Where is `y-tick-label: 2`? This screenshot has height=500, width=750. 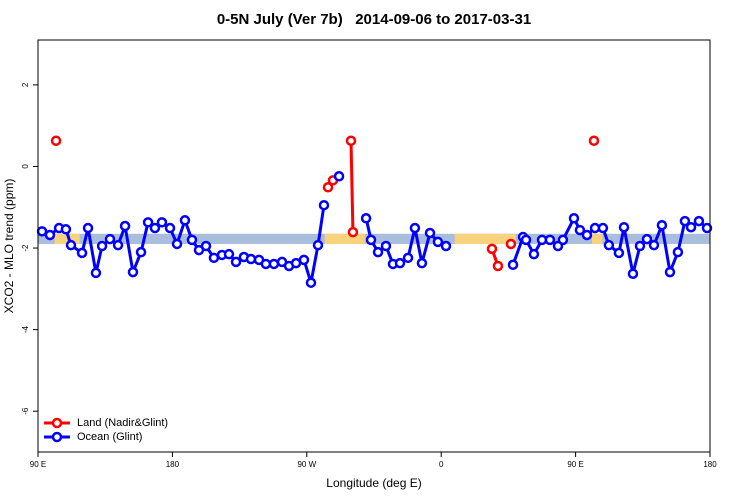 y-tick-label: 2 is located at coordinates (25, 84).